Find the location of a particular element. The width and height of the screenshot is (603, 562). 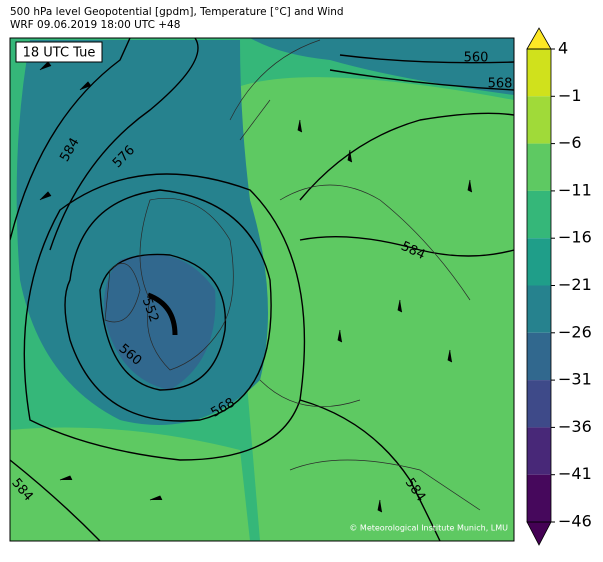

colorbar-tick-label: −26 is located at coordinates (575, 331).